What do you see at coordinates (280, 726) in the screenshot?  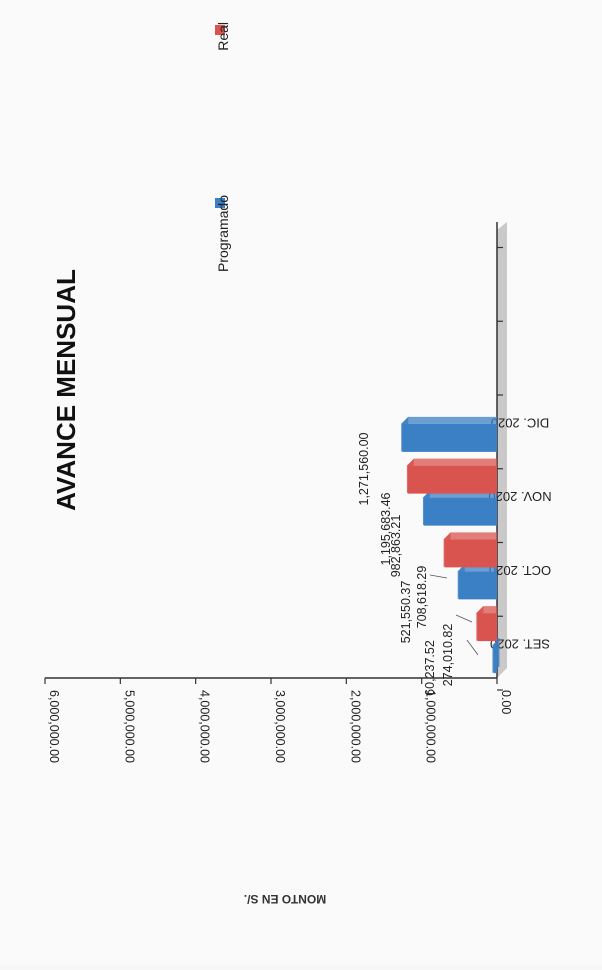 I see `value-tick-label: 3,000,000.00` at bounding box center [280, 726].